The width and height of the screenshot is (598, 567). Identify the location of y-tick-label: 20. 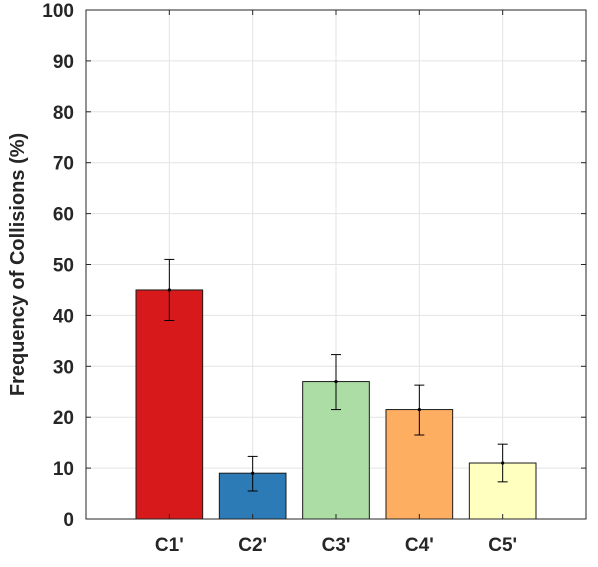
(63, 418).